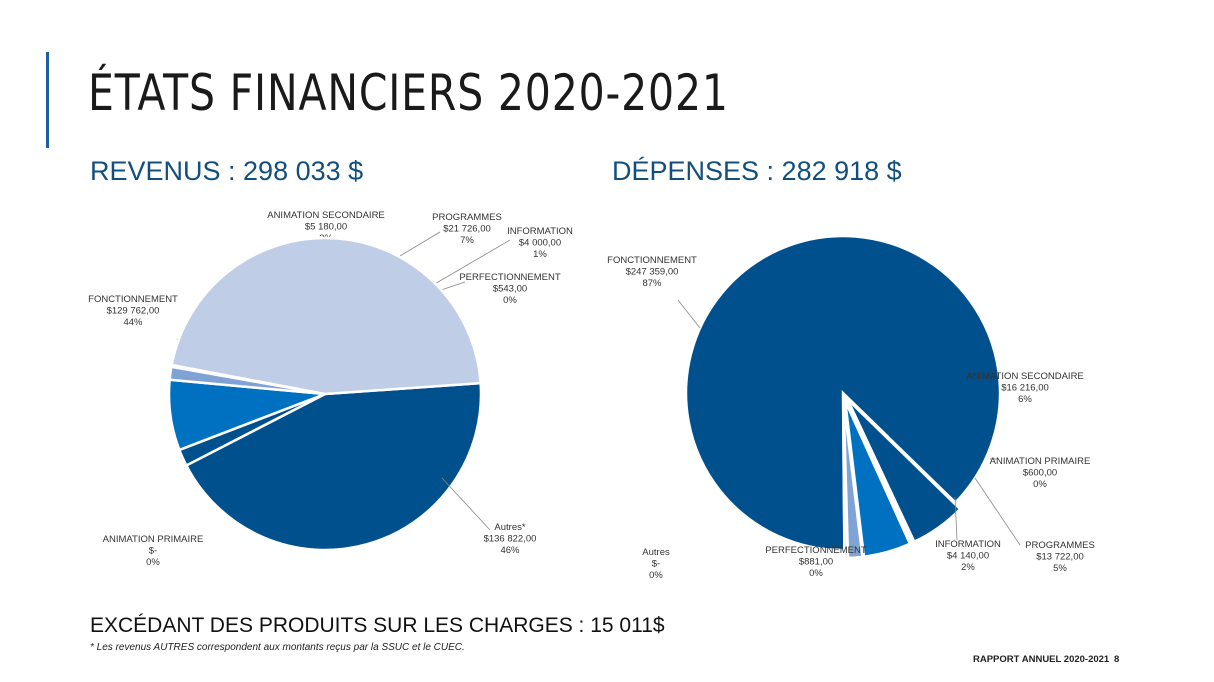 The height and width of the screenshot is (682, 1214). What do you see at coordinates (1040, 473) in the screenshot?
I see `slice-label-animation-primaire: ANIMATION PRIMAIRE $600,00 0%` at bounding box center [1040, 473].